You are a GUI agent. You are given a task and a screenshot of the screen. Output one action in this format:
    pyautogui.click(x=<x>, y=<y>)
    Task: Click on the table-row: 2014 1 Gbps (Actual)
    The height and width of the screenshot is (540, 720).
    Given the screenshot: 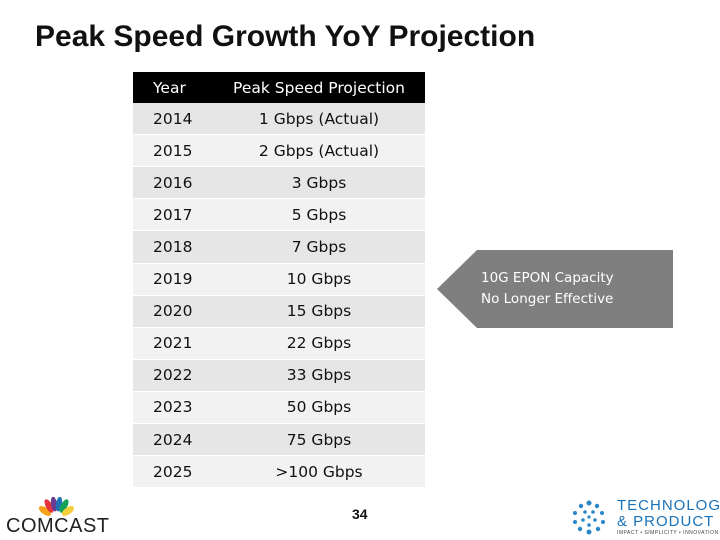 What is the action you would take?
    pyautogui.click(x=279, y=119)
    